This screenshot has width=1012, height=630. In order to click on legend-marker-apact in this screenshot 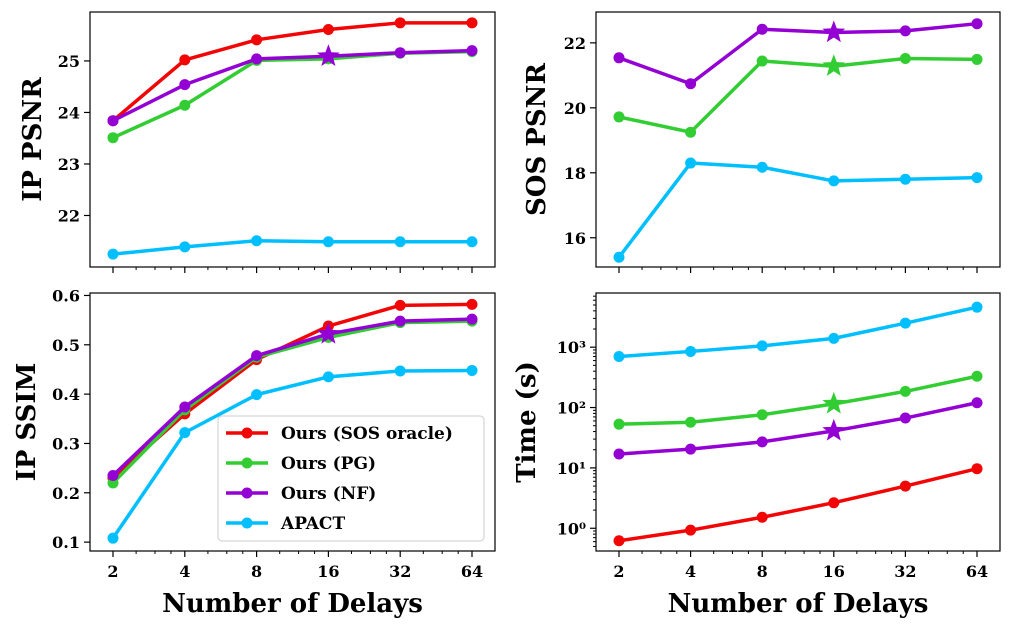, I will do `click(247, 523)`.